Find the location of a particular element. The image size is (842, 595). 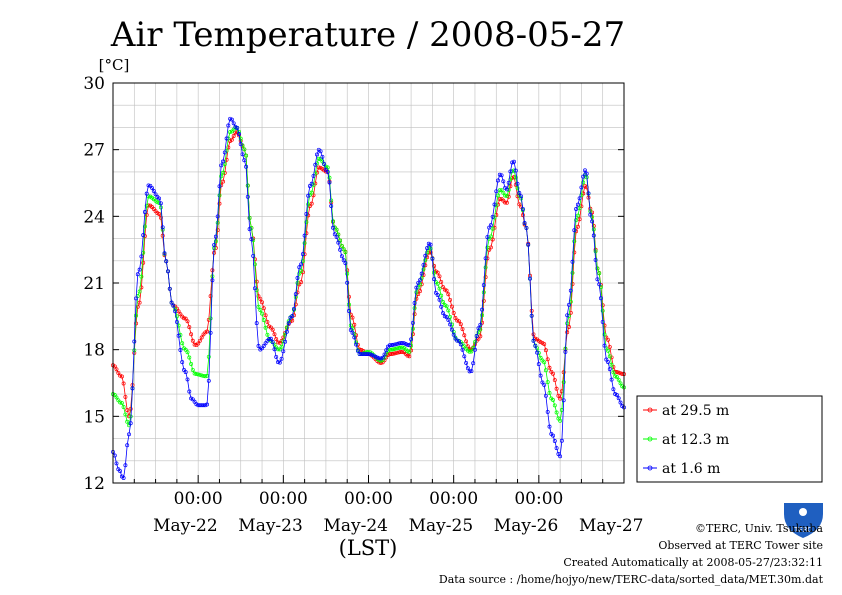

legend-label: at 1.6 m is located at coordinates (691, 469).